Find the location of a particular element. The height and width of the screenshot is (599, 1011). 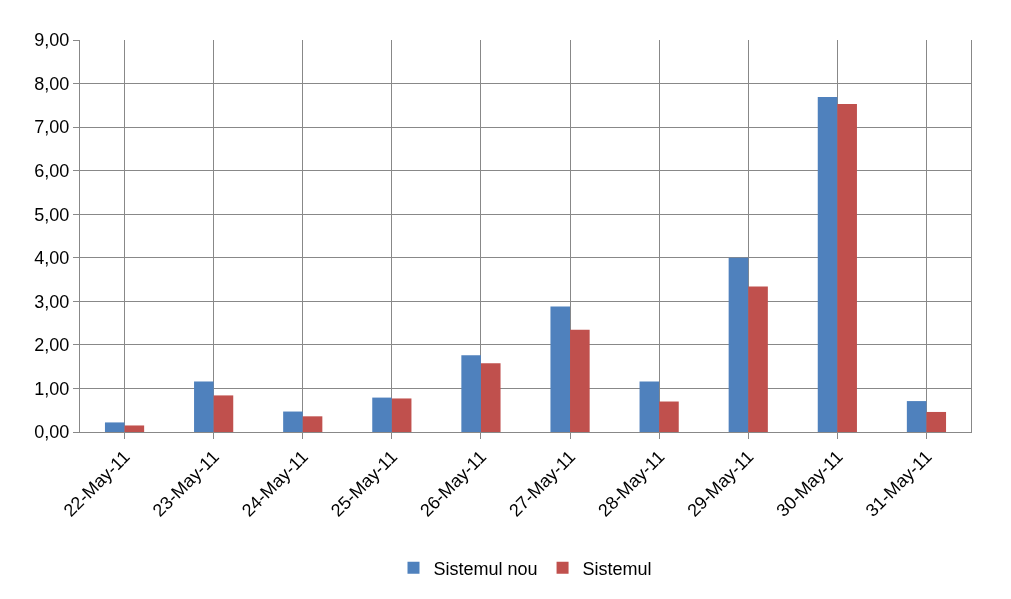

y-tick-label: 2,00 is located at coordinates (52, 345).